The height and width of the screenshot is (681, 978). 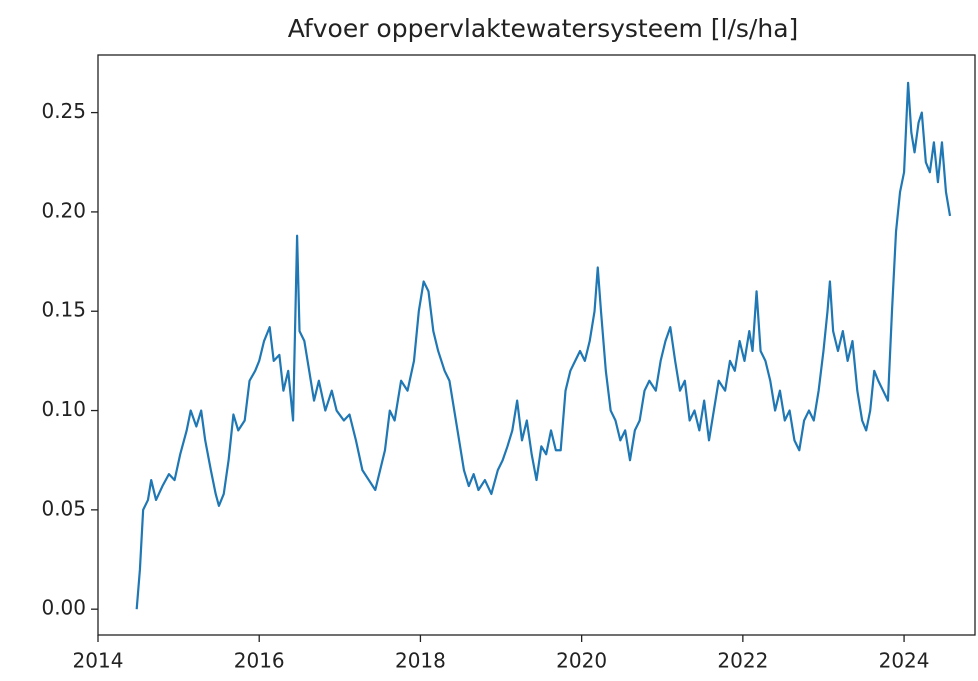 What do you see at coordinates (904, 661) in the screenshot?
I see `x-tick-label: 2024` at bounding box center [904, 661].